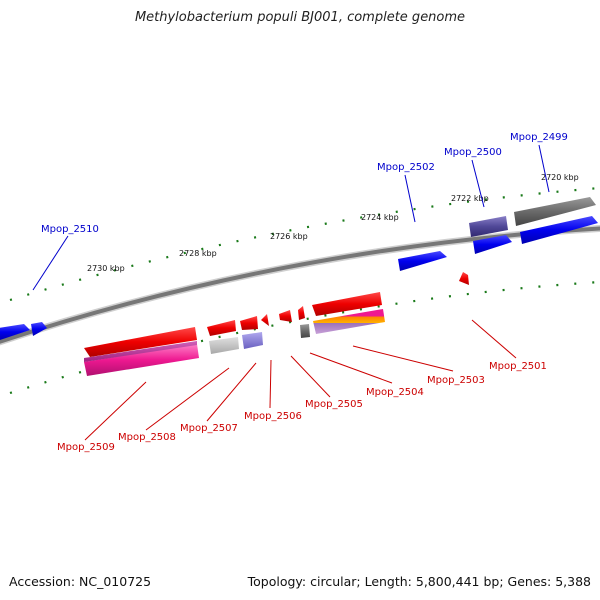 This screenshot has width=600, height=600. Describe the element at coordinates (70, 229) in the screenshot. I see `gene-label-mpop-2510: Mpop_2510` at that location.